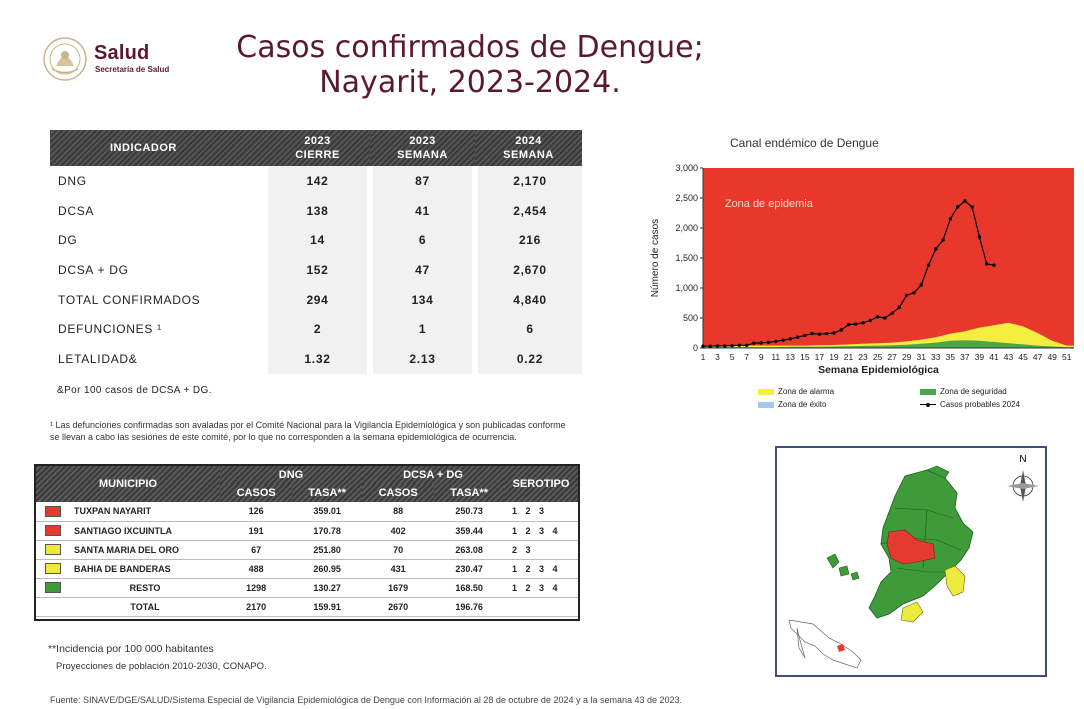 The width and height of the screenshot is (1084, 709). What do you see at coordinates (746, 357) in the screenshot?
I see `x-tick-label: 7` at bounding box center [746, 357].